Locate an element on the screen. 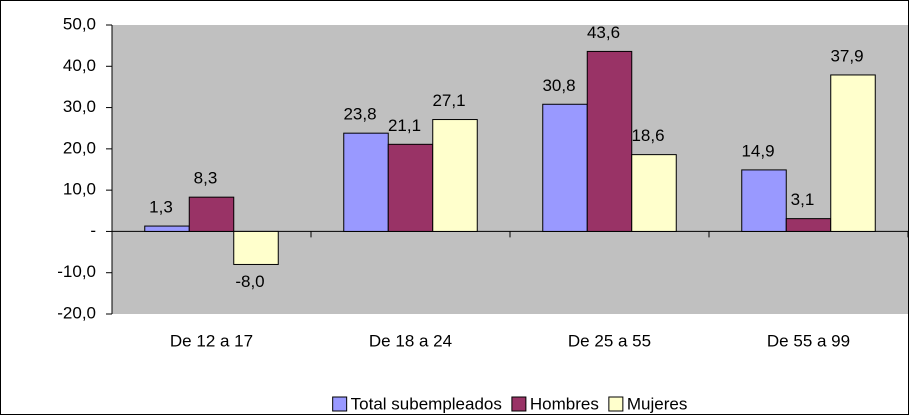 This screenshot has width=910, height=416. y-tick-label: 30,0 is located at coordinates (79, 106).